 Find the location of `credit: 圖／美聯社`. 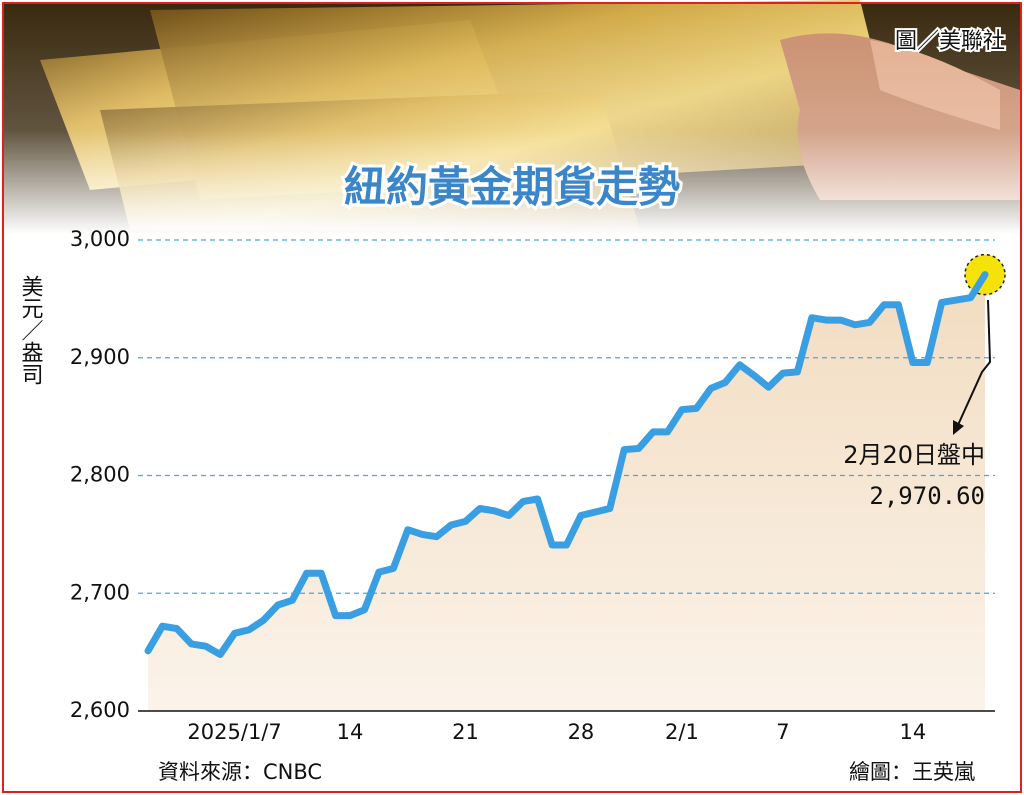

credit: 圖／美聯社 is located at coordinates (950, 41).